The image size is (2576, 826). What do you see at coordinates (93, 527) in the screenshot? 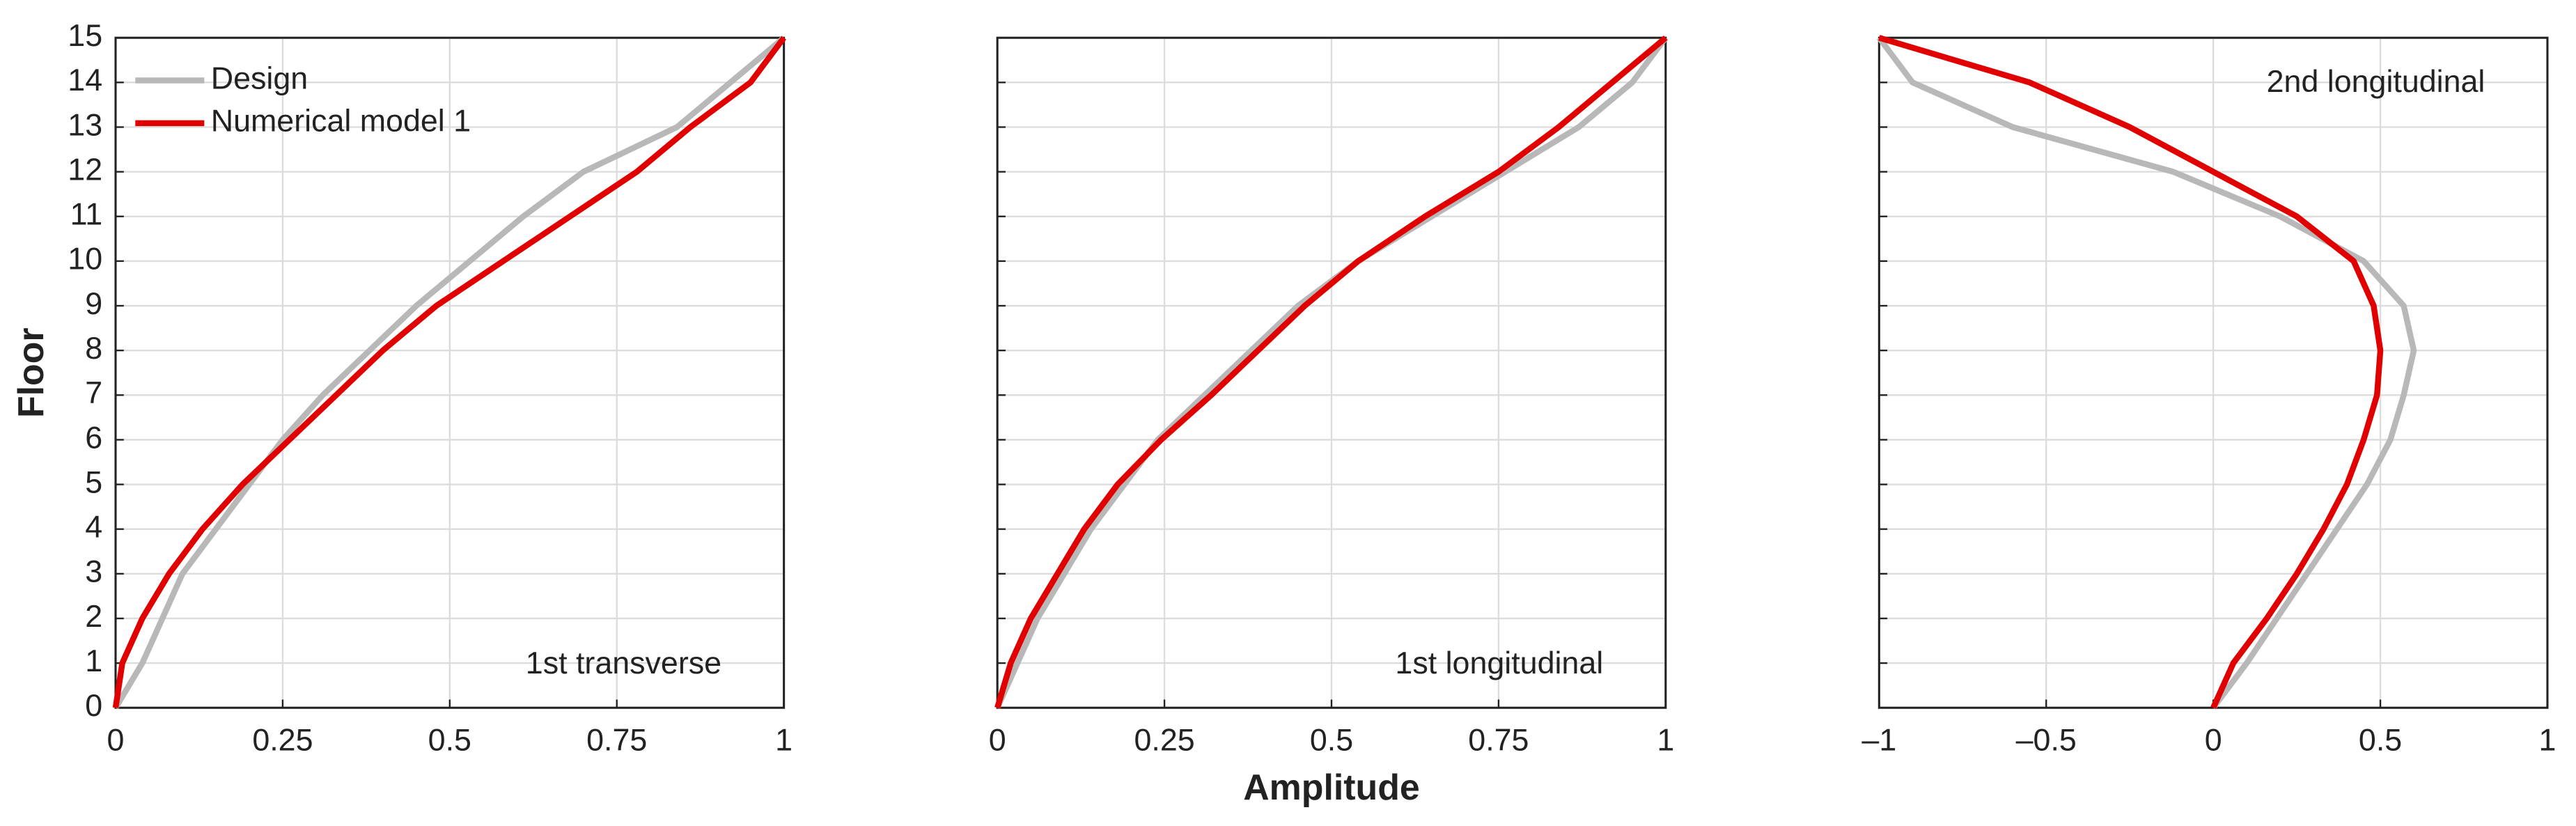
I see `y-tick-label: 4` at bounding box center [93, 527].